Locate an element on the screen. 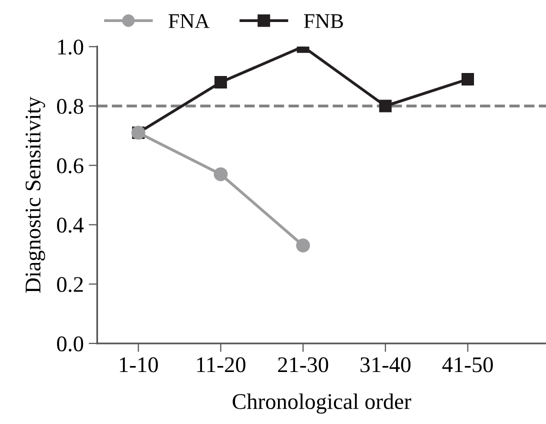  x-tick-label: 21-30 is located at coordinates (303, 364).